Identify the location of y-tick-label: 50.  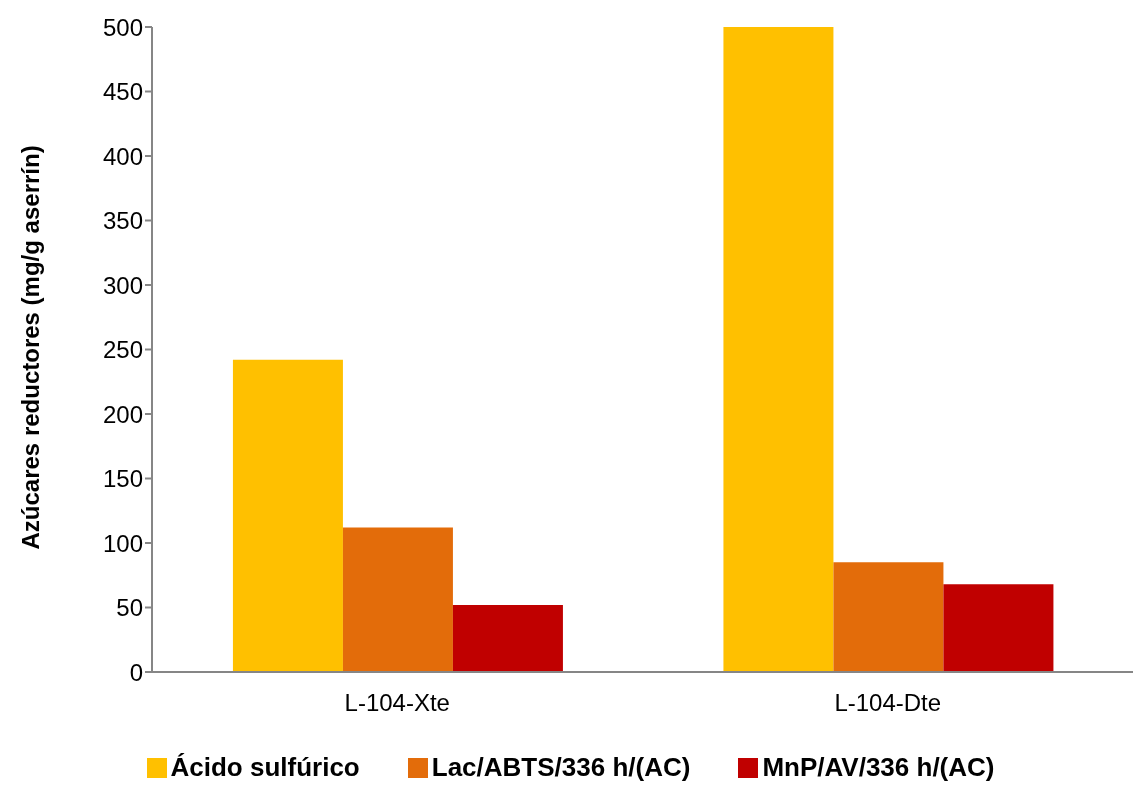
(129, 608).